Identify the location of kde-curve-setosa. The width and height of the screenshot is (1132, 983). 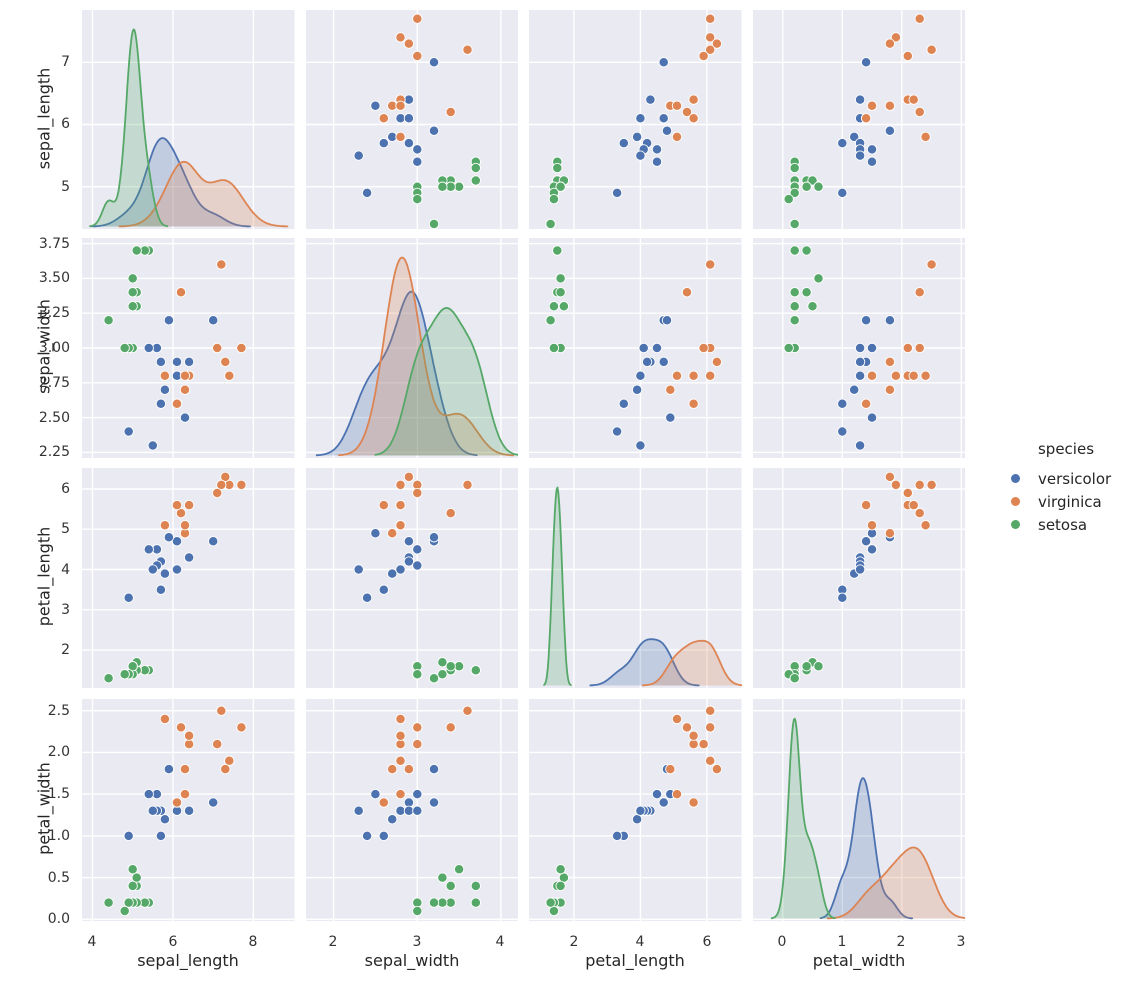
(446, 381).